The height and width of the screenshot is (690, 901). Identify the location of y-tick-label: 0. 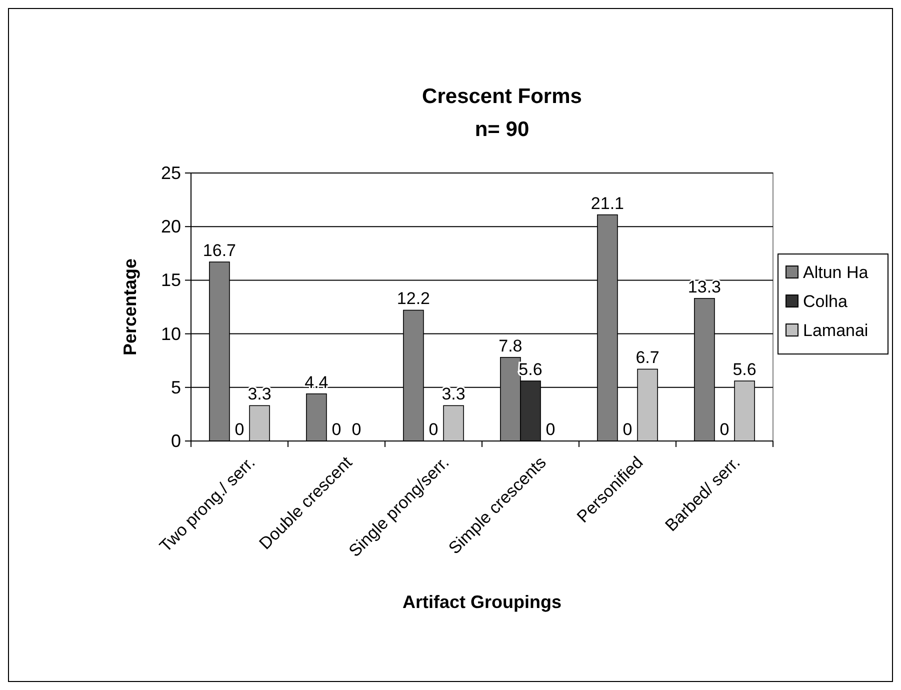
(175, 441).